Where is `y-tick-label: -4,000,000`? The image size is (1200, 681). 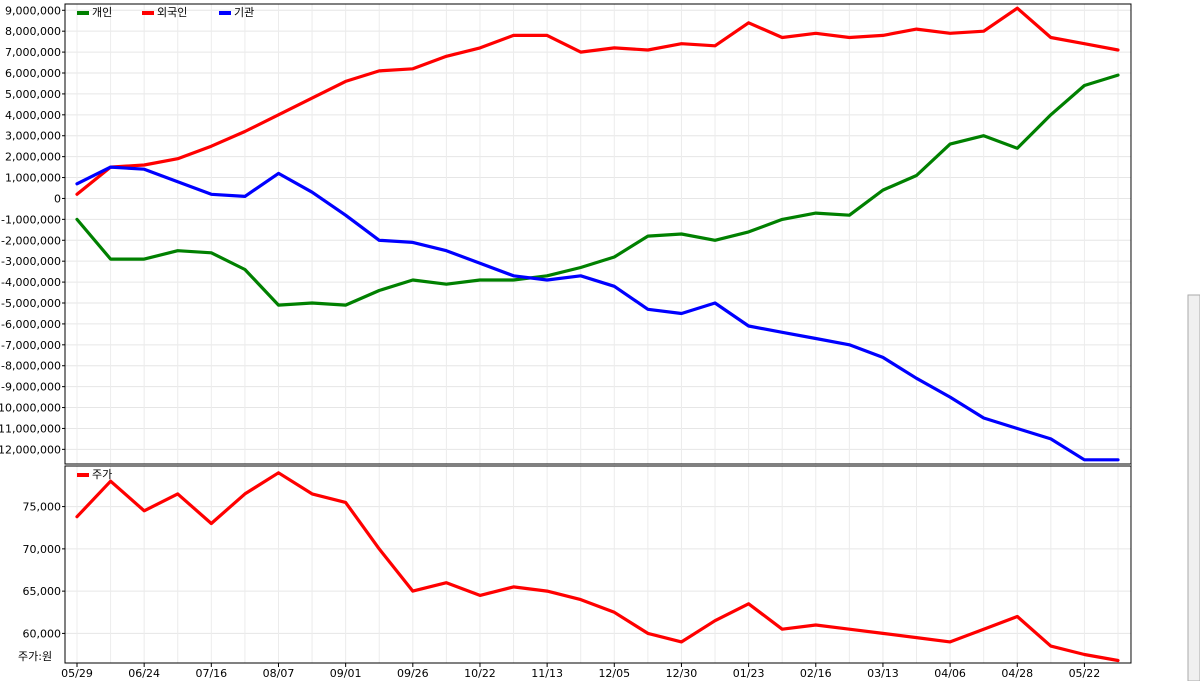
y-tick-label: -4,000,000 is located at coordinates (31, 282).